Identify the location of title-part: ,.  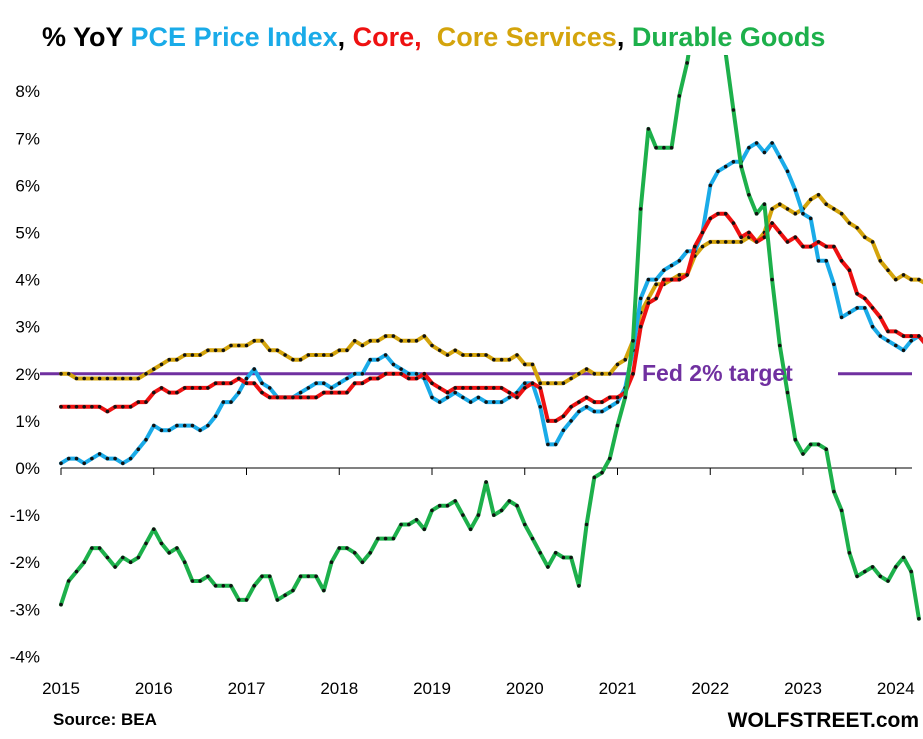
(624, 37).